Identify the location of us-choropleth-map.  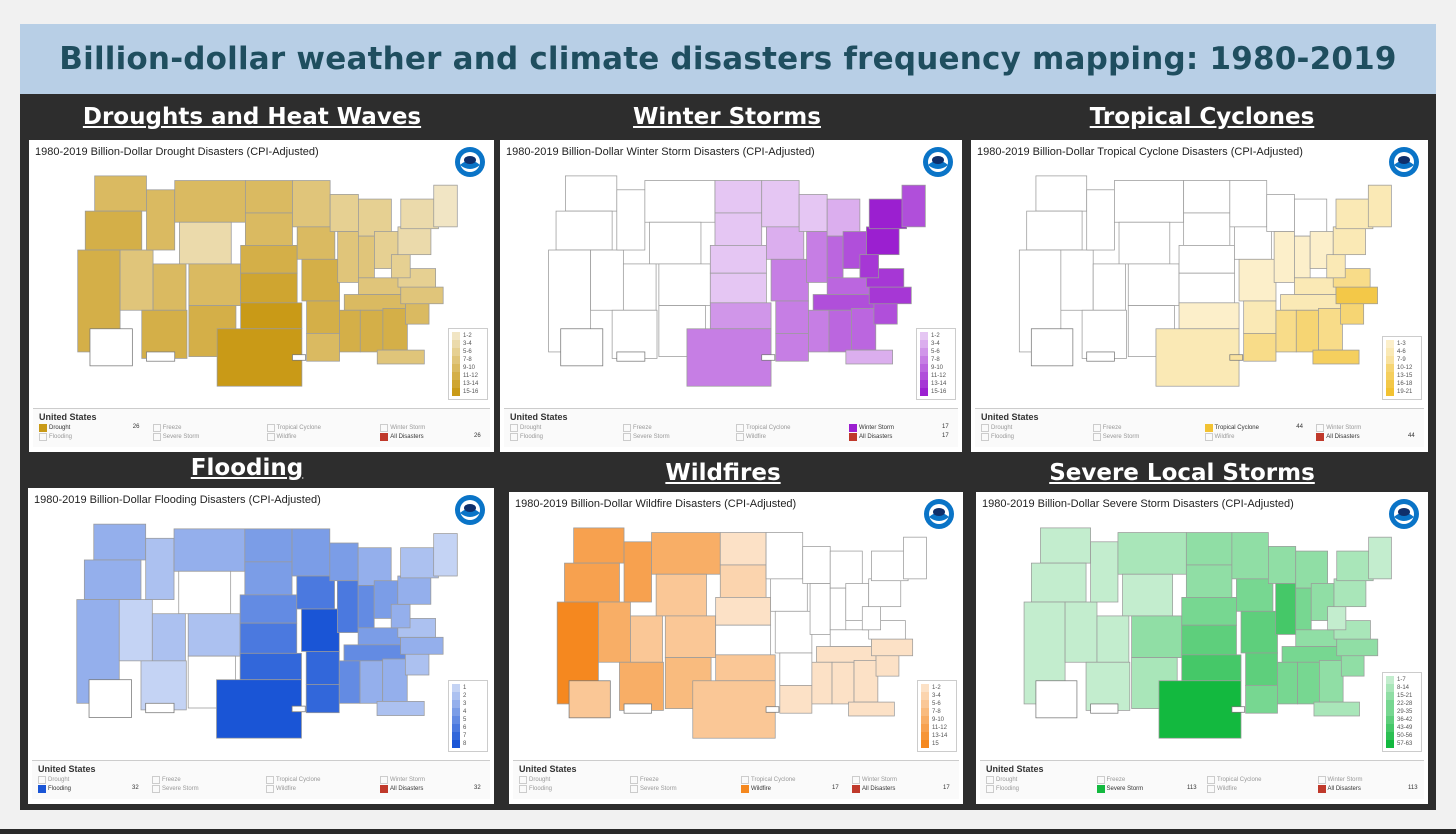
(1205, 281).